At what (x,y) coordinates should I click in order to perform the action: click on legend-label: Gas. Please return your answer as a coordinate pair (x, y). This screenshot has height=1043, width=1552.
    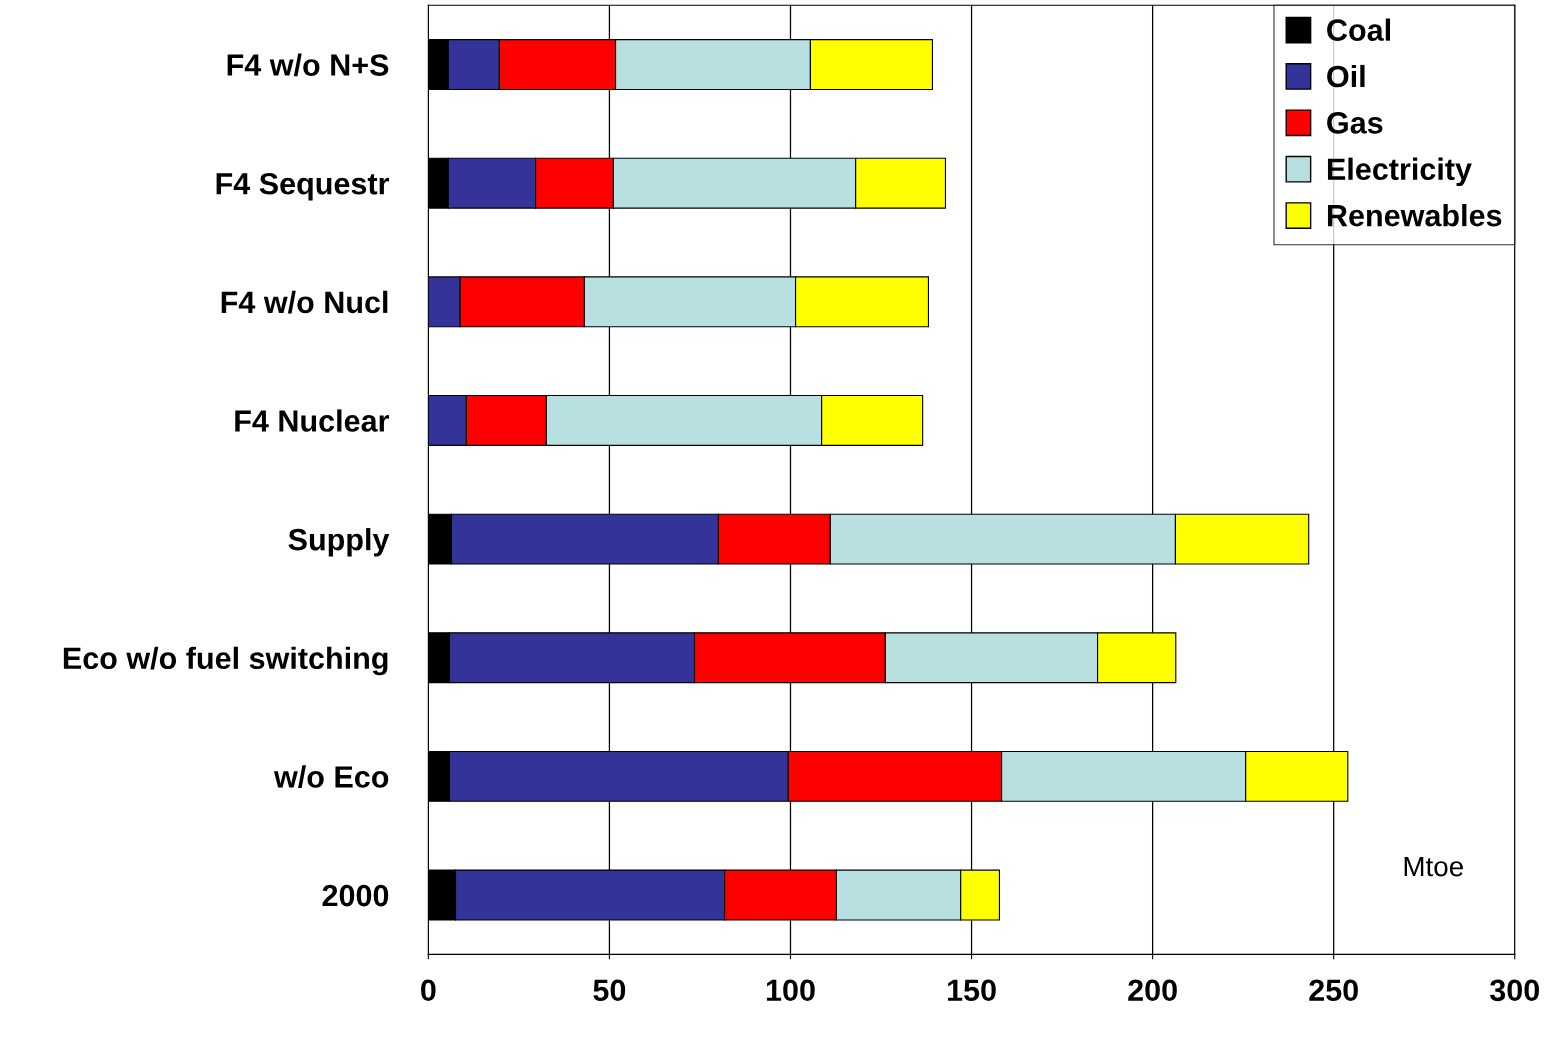
    Looking at the image, I should click on (1355, 123).